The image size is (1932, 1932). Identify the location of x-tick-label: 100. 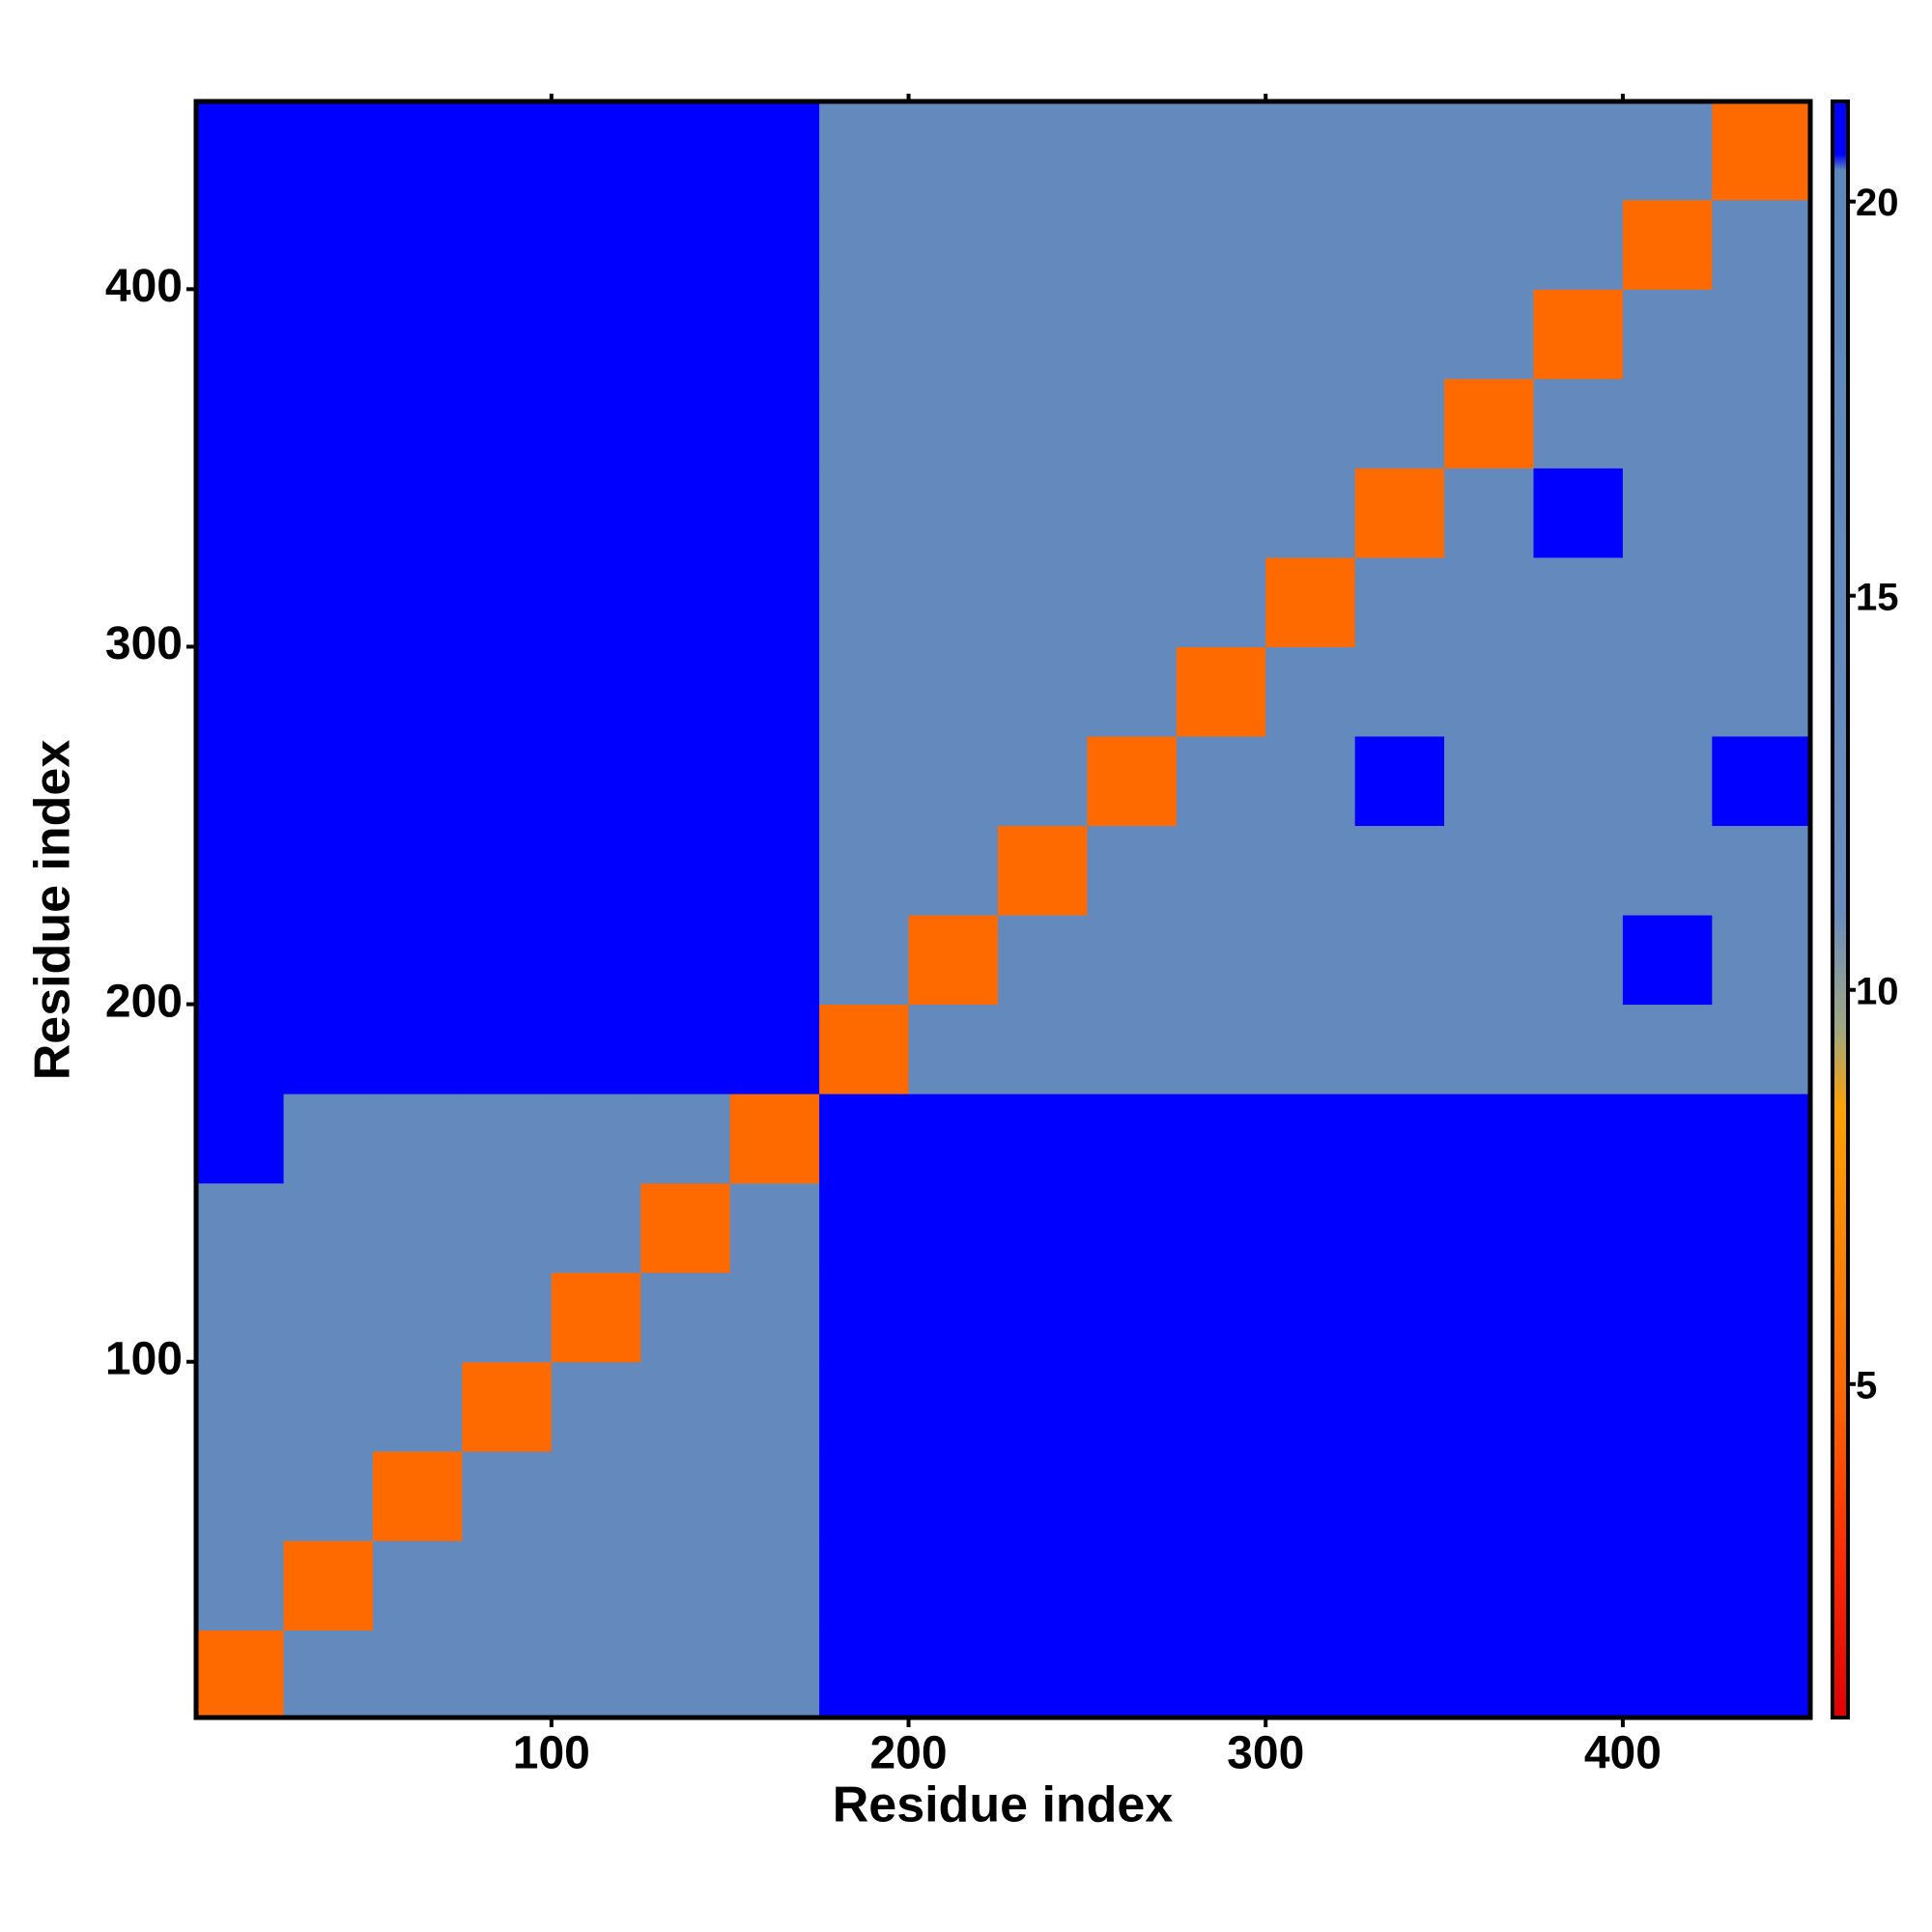
(551, 1753).